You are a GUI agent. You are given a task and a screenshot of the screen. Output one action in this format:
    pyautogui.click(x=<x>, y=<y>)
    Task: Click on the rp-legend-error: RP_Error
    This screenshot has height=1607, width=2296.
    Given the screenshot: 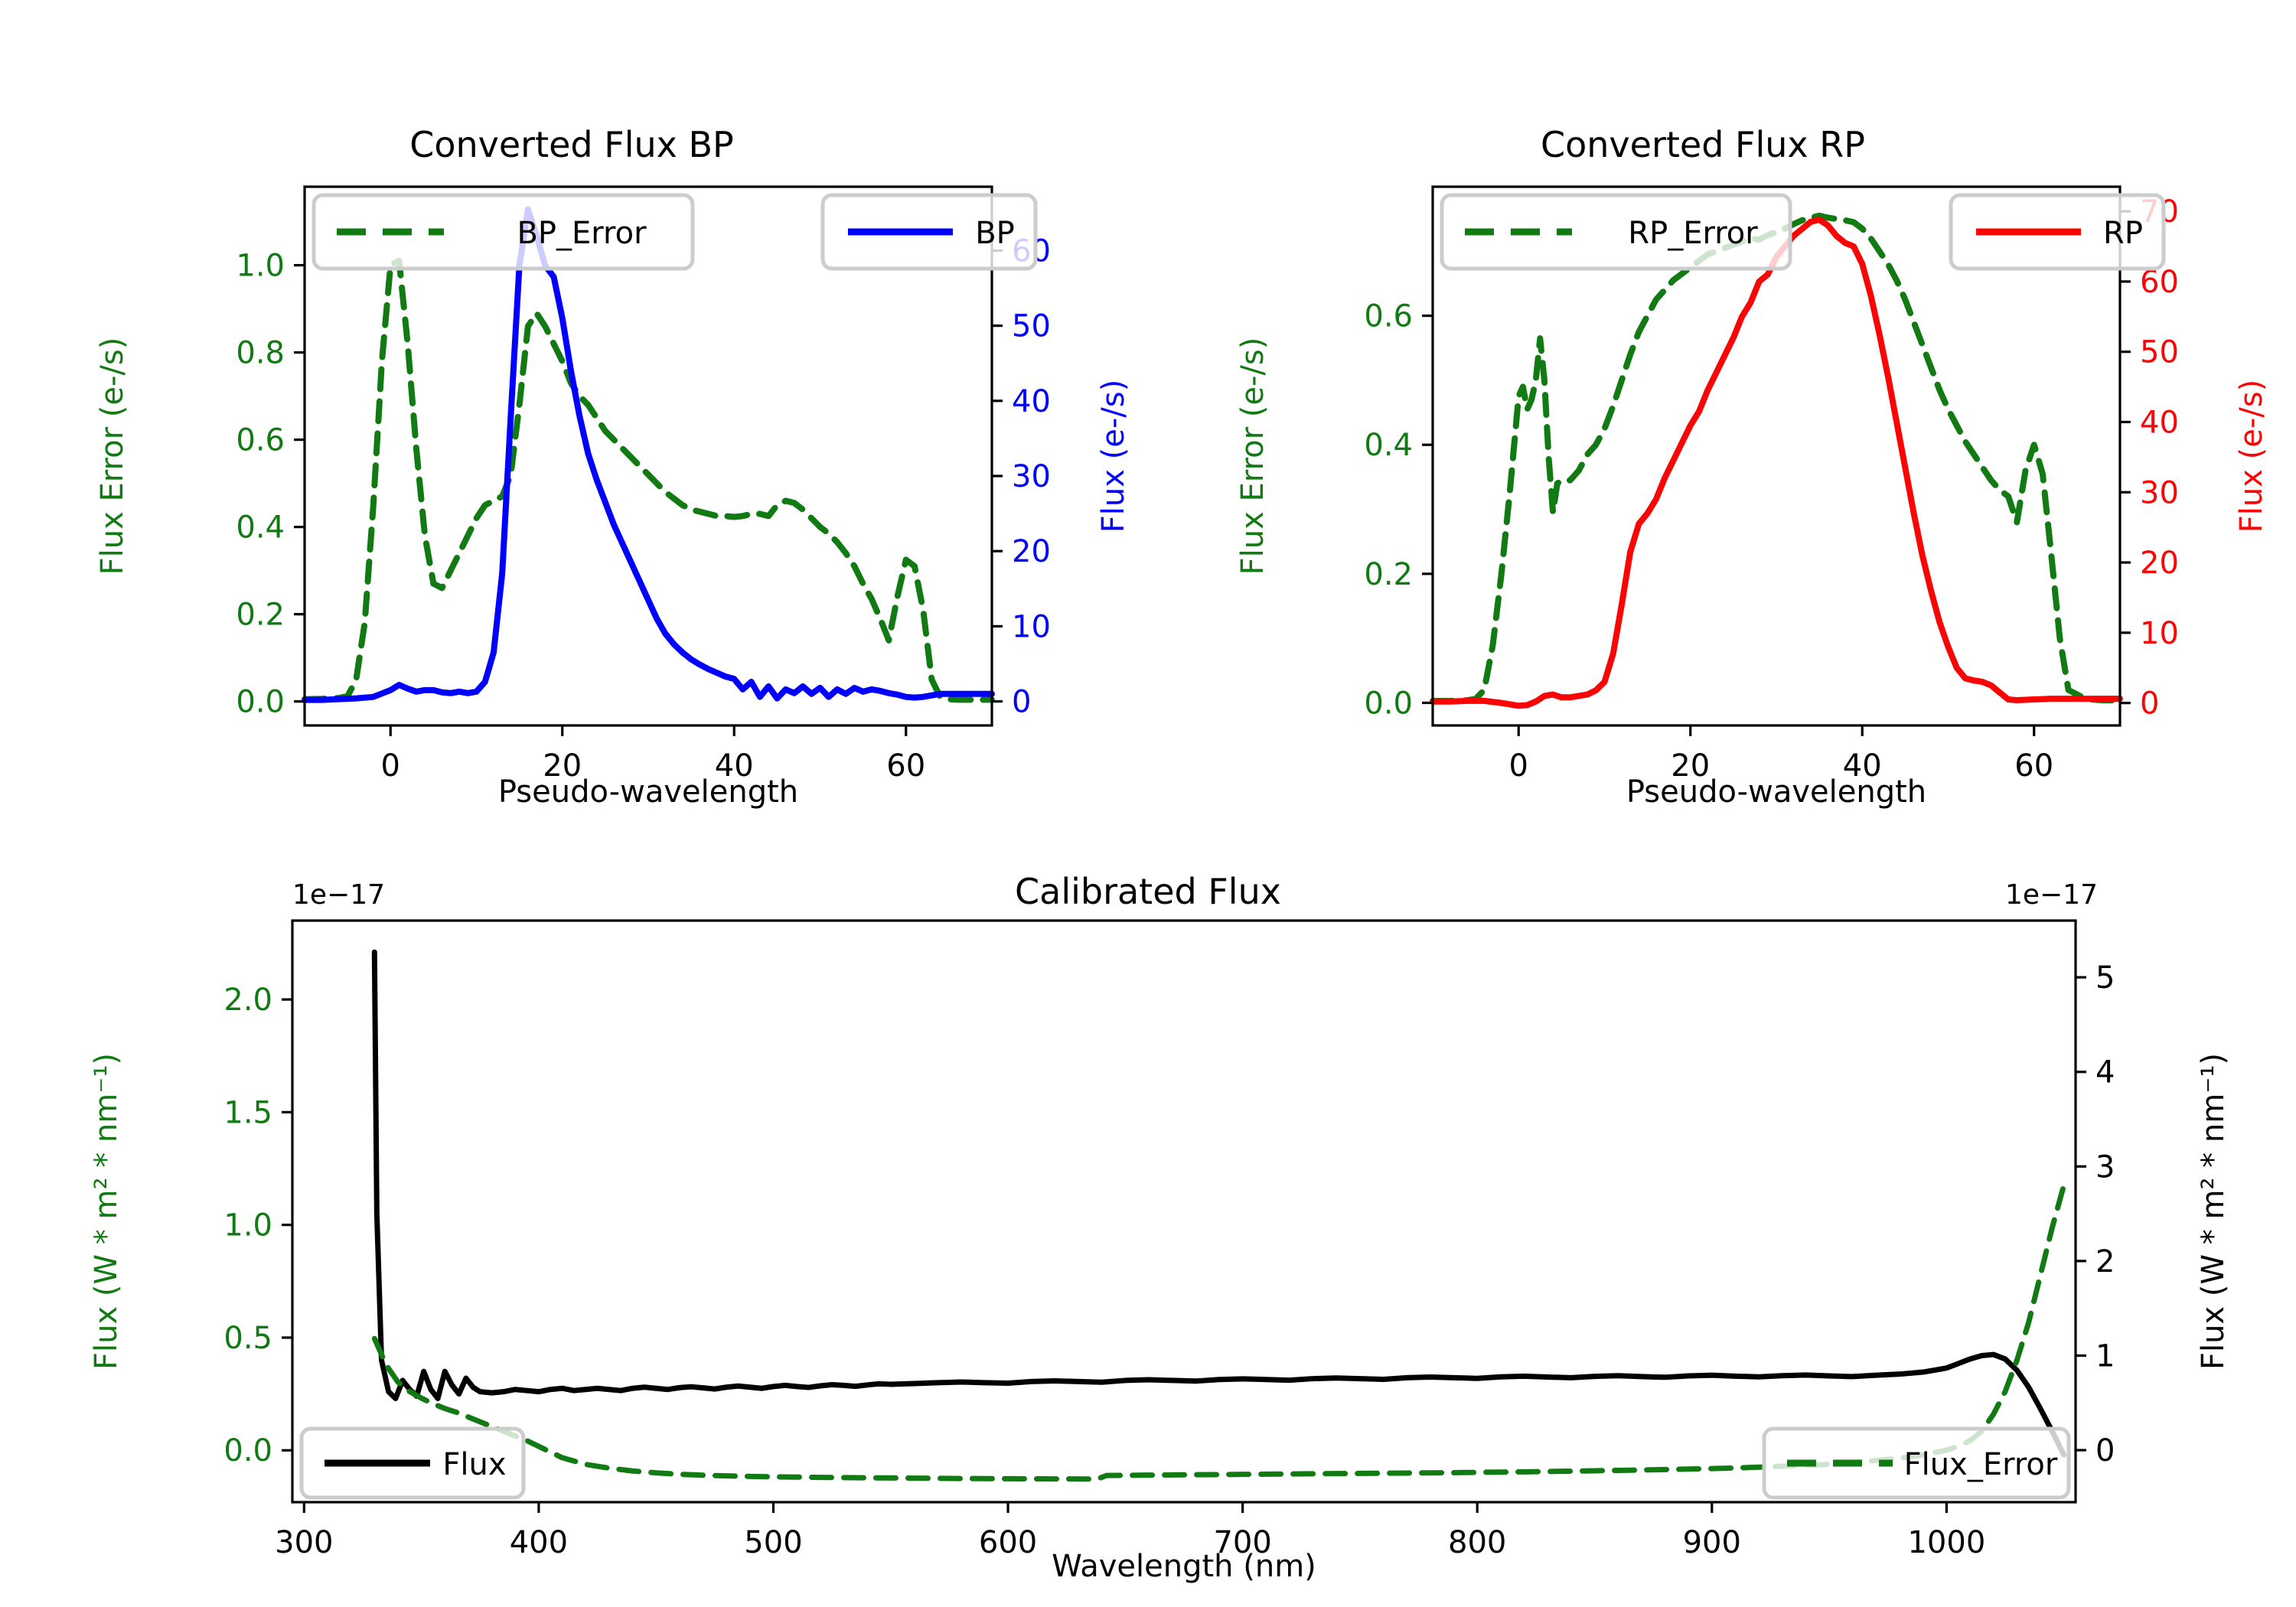 What is the action you would take?
    pyautogui.click(x=1616, y=232)
    